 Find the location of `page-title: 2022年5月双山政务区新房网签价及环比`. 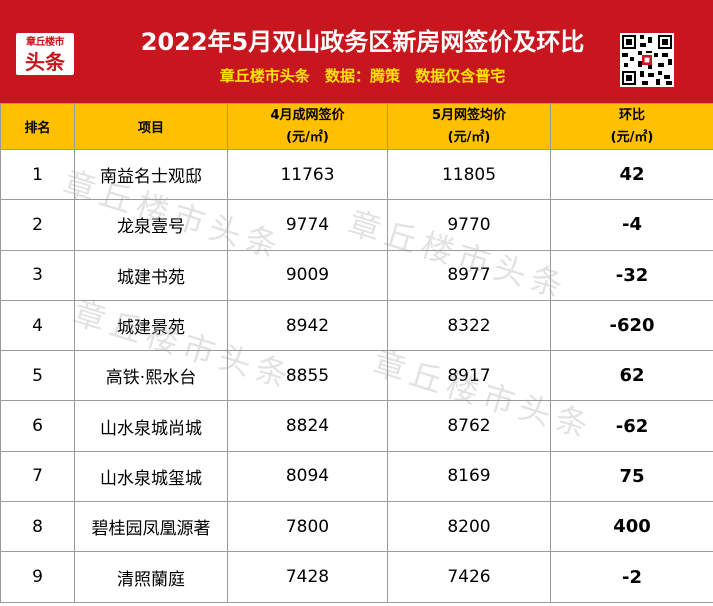

page-title: 2022年5月双山政务区新房网签价及环比 is located at coordinates (362, 42).